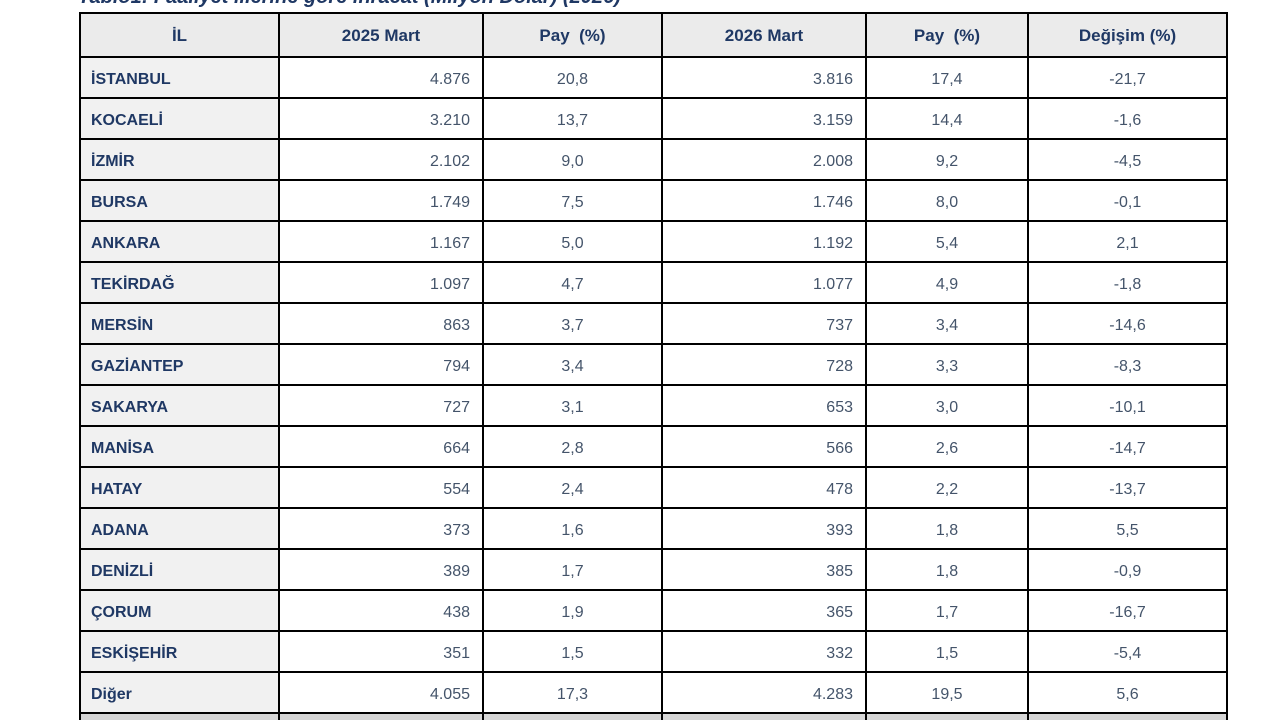  I want to click on cell-degisim: -8,3, so click(1127, 364).